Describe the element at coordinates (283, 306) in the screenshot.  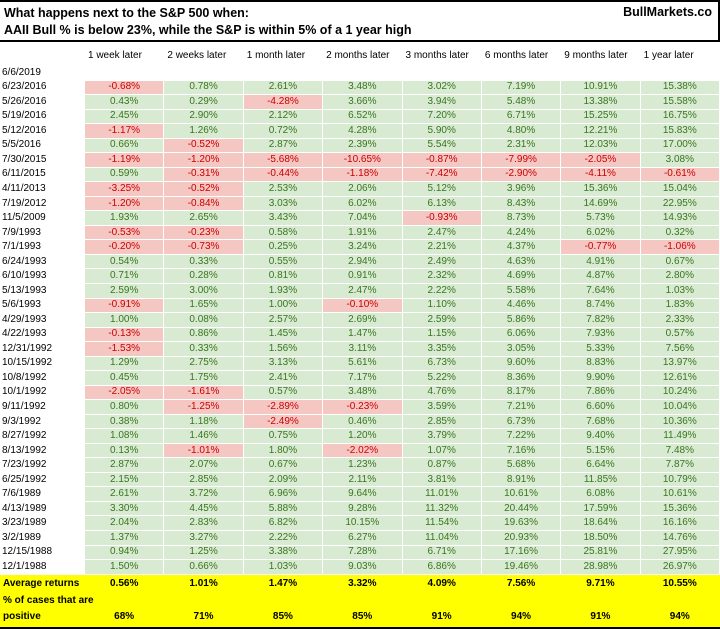
I see `return-cell: 1.00%` at that location.